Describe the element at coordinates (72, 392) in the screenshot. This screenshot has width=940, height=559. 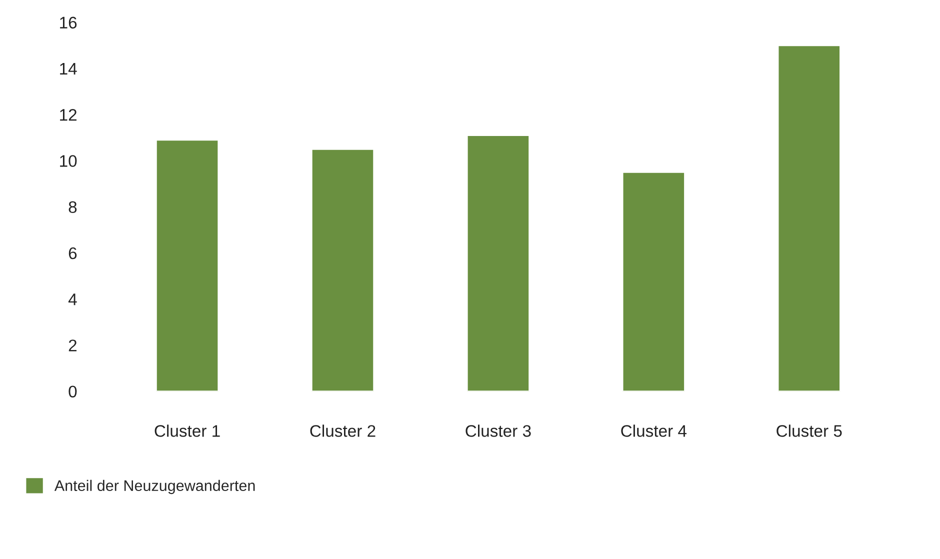
I see `y-tick-label: 0` at that location.